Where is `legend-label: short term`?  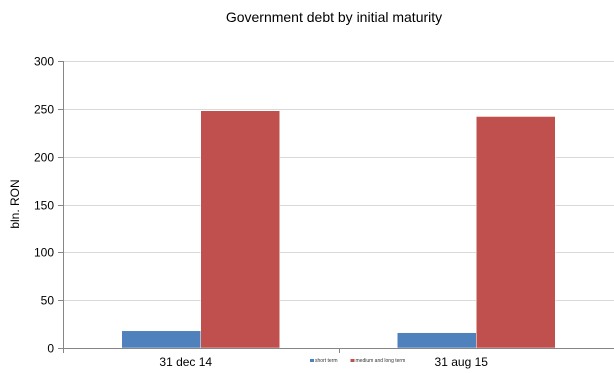 legend-label: short term is located at coordinates (326, 361).